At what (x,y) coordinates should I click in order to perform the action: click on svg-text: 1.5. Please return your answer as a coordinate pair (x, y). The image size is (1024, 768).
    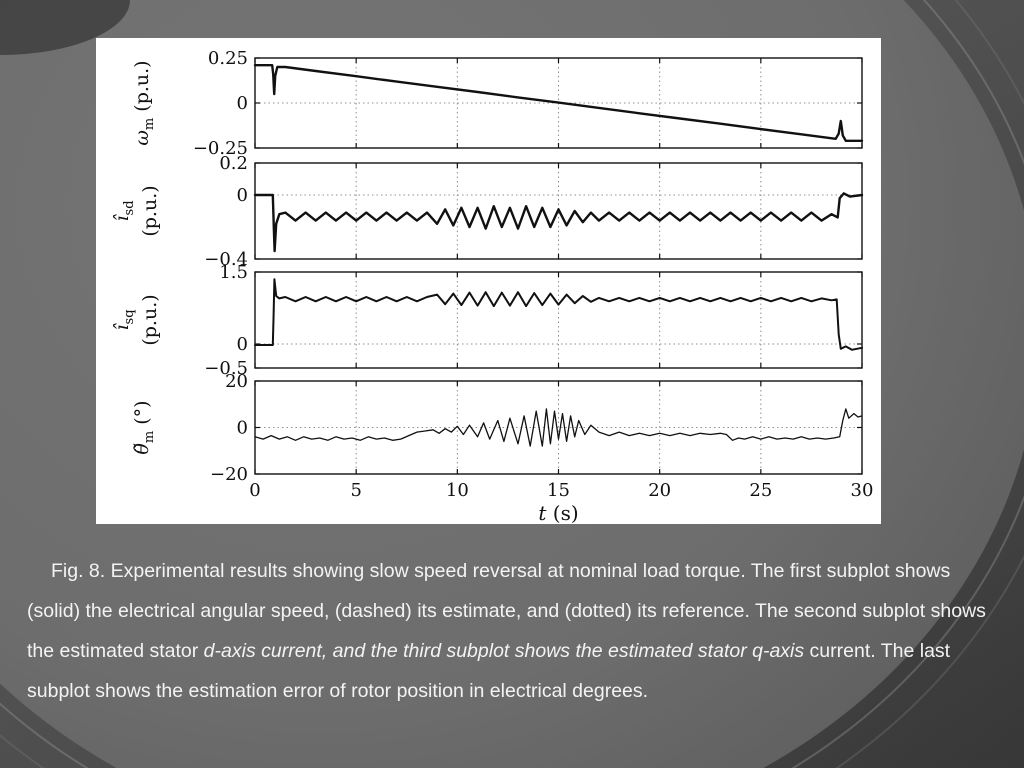
    Looking at the image, I should click on (233, 272).